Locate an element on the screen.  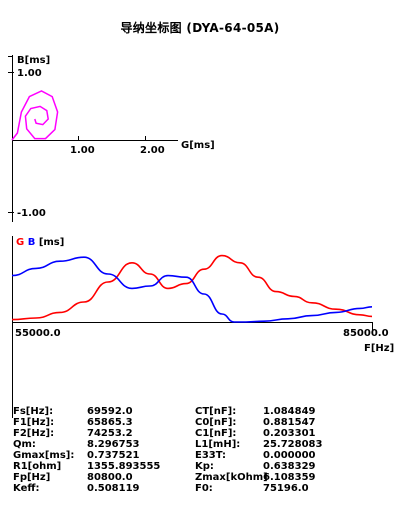
param-name: R1[ohm] is located at coordinates (37, 466).